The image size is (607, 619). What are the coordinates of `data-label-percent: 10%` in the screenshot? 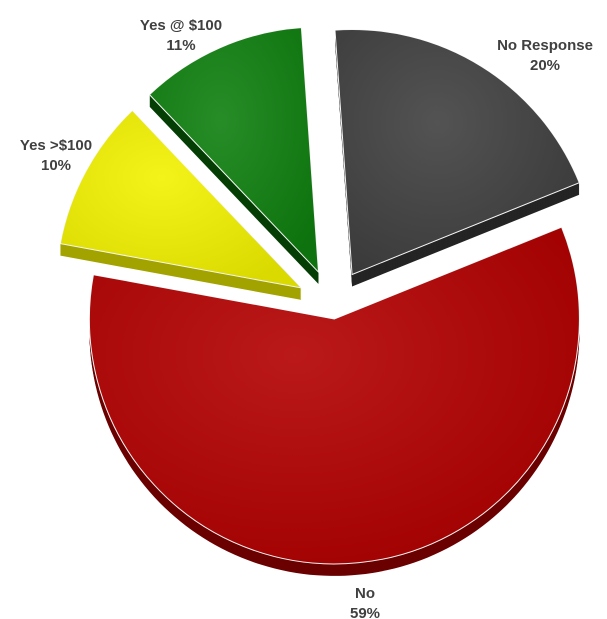 It's located at (56, 165).